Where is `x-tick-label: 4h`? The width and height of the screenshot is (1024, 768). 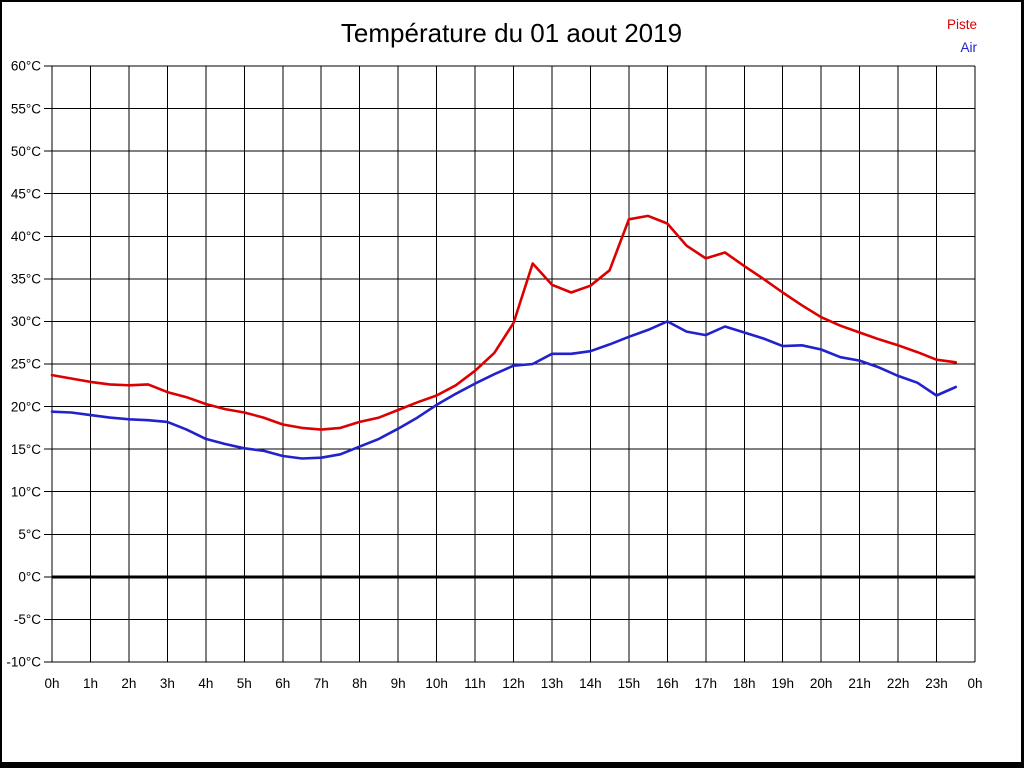
x-tick-label: 4h is located at coordinates (205, 683).